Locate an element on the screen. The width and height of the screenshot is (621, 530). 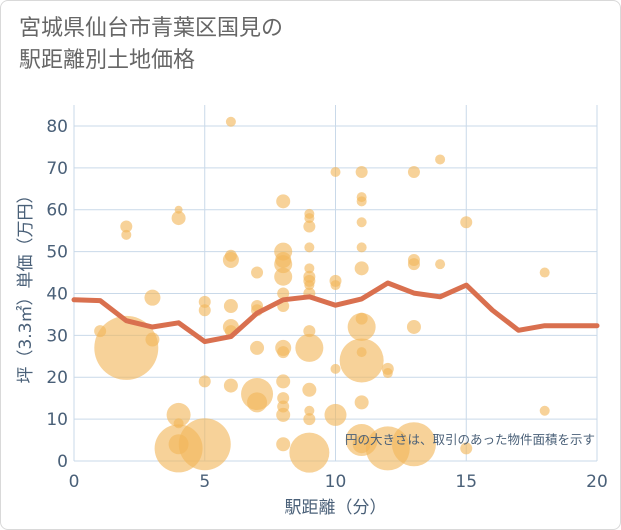
x-tick-label: 15 is located at coordinates (466, 482).